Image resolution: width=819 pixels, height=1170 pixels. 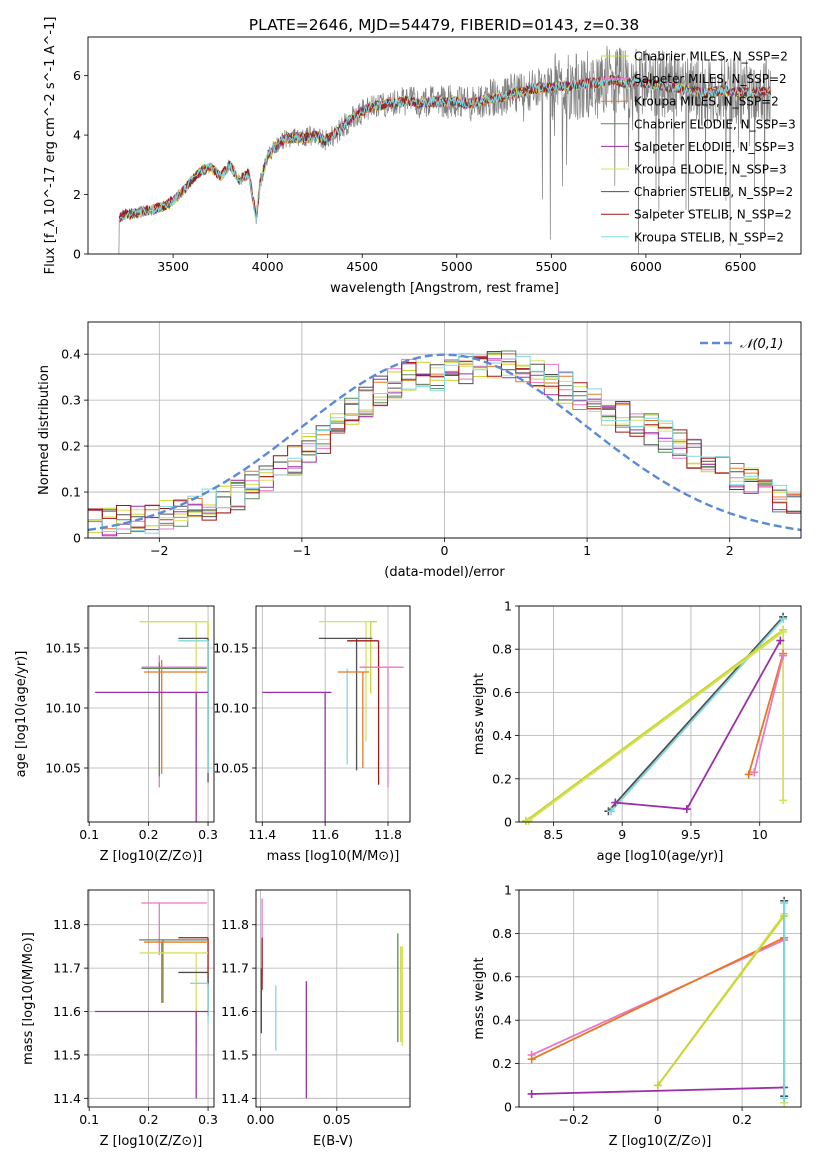 I want to click on histogram-kroupa-stelib, so click(x=444, y=443).